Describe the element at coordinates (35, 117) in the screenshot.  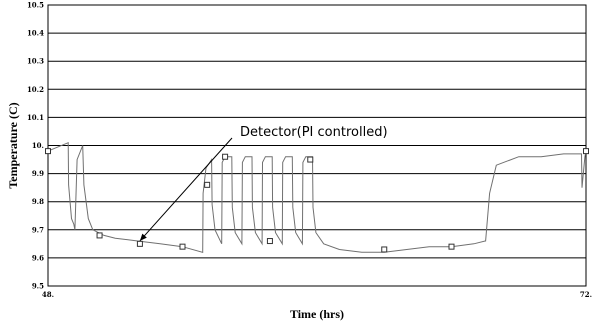
I see `y-tick-label: 10.1` at that location.